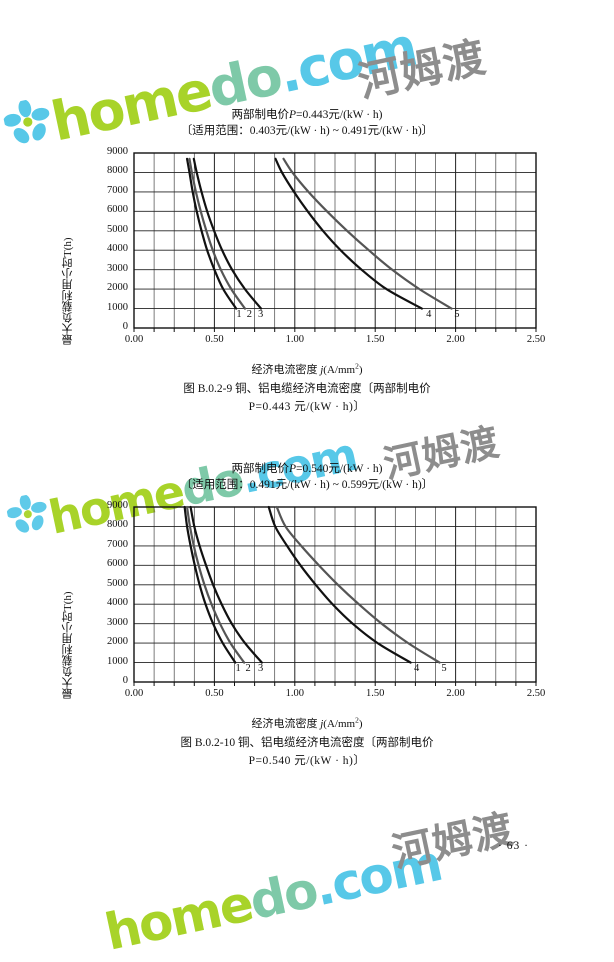 Image resolution: width=614 pixels, height=962 pixels. Describe the element at coordinates (117, 249) in the screenshot. I see `fig1-y-tick-4000: 4000` at that location.